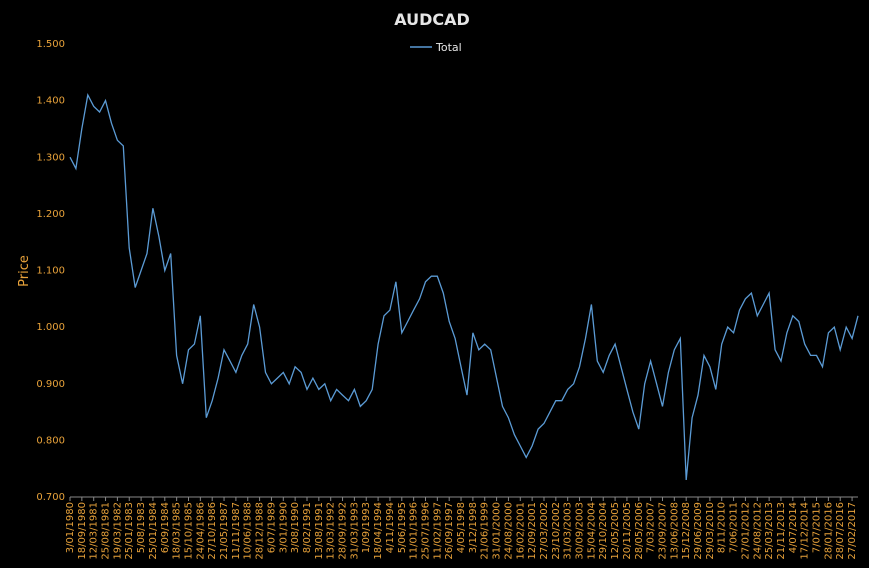 The height and width of the screenshot is (568, 869). I want to click on y-tick-label: 1.000, so click(50, 327).